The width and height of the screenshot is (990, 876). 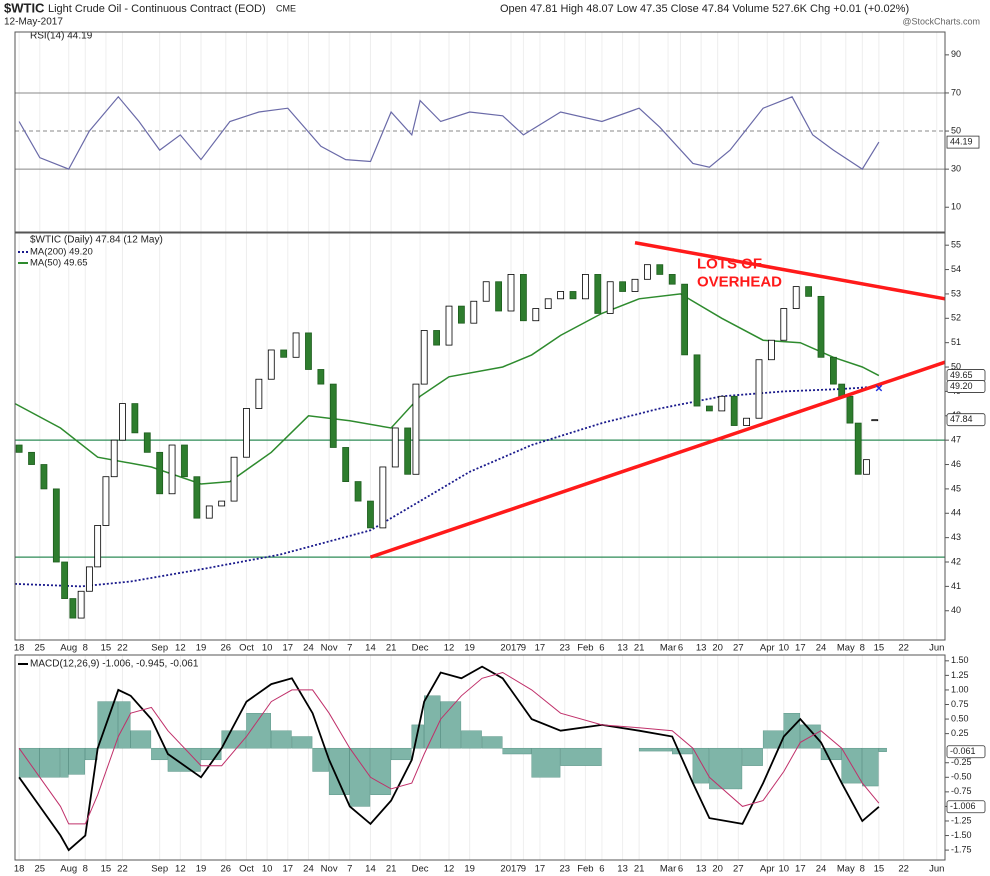 I want to click on y-tick-label: 70, so click(x=956, y=92).